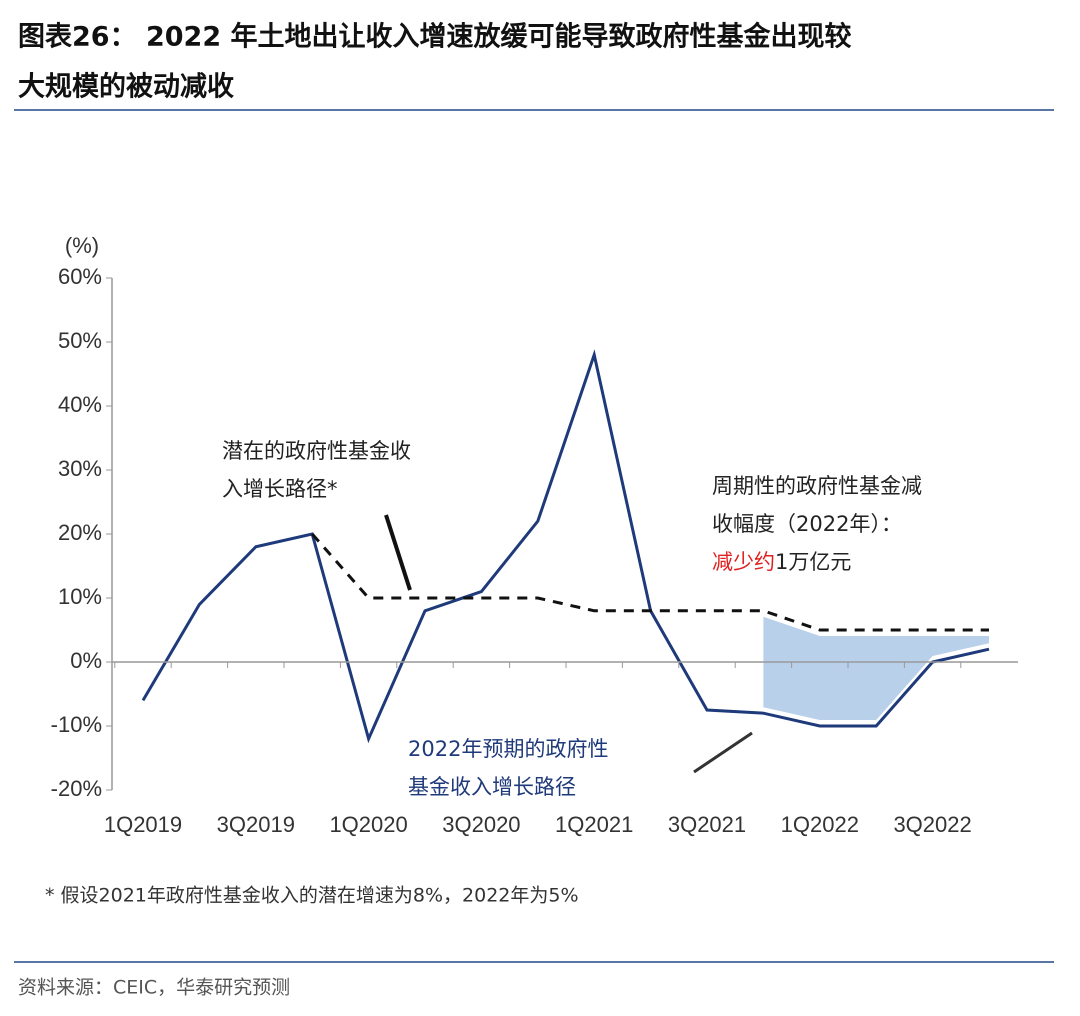 The height and width of the screenshot is (1016, 1080). I want to click on y-tick-label: 10%, so click(80, 596).